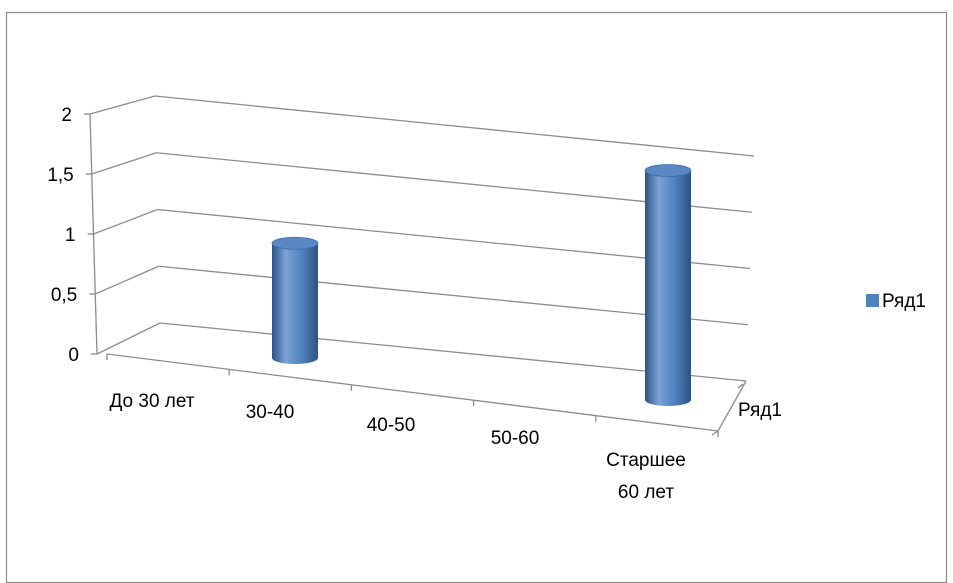 The width and height of the screenshot is (953, 583). Describe the element at coordinates (760, 410) in the screenshot. I see `depth-axis-label: Ряд1` at that location.